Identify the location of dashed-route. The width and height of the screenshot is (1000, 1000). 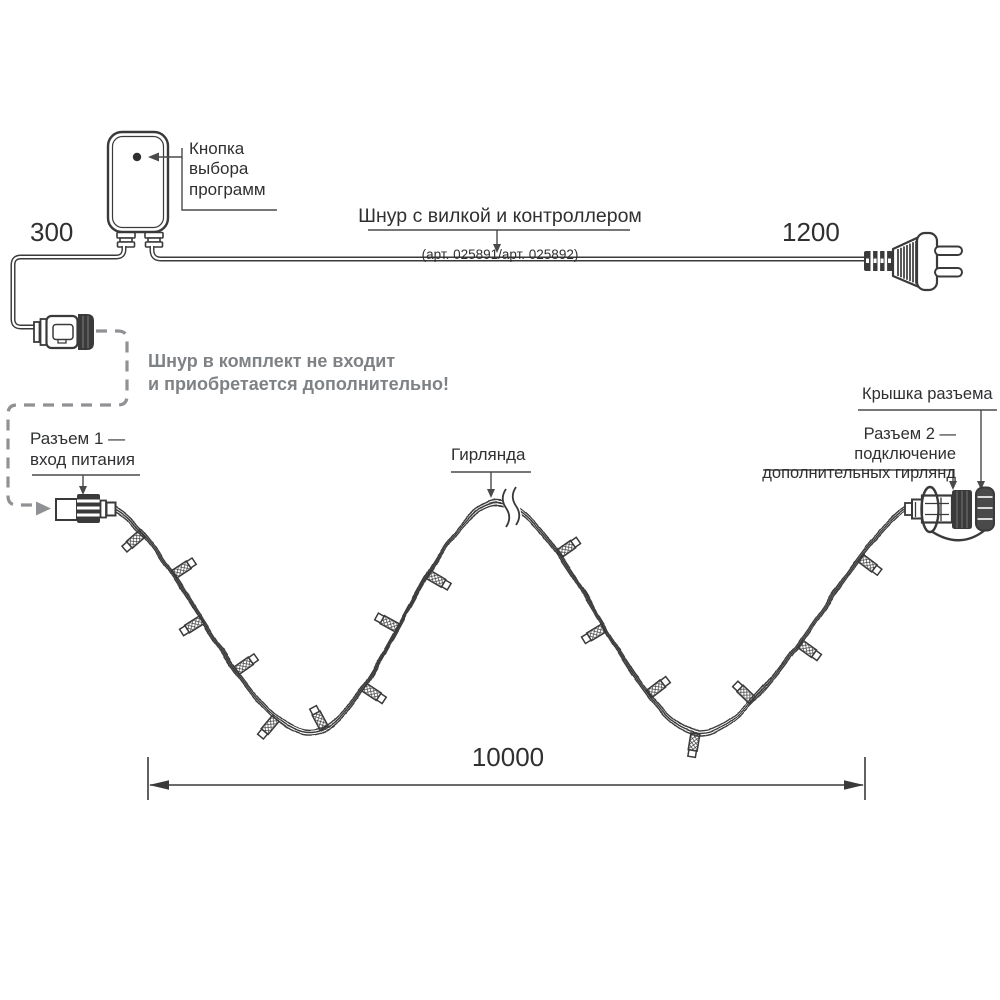
(67, 422).